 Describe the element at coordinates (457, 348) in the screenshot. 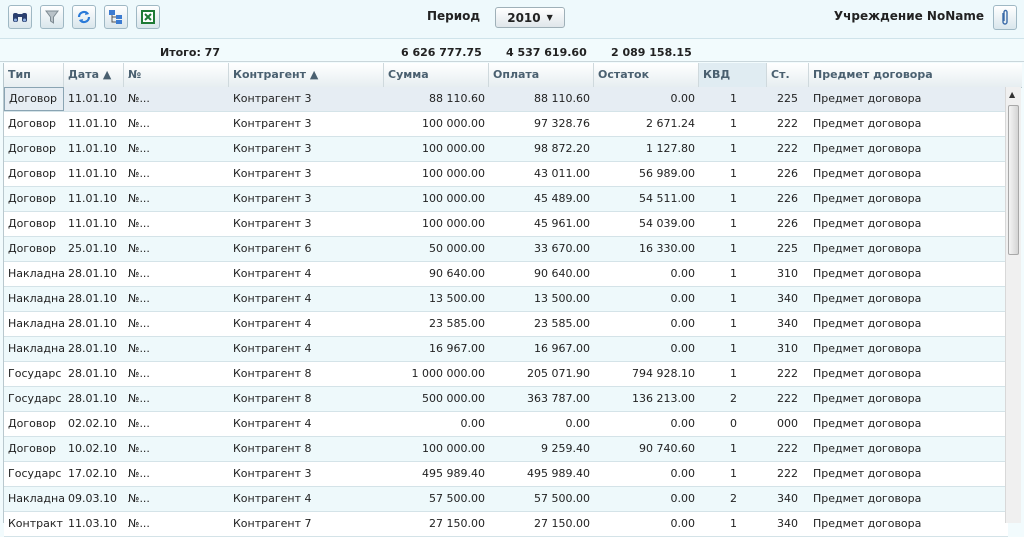

I see `cell-summa: 16 967.00` at that location.